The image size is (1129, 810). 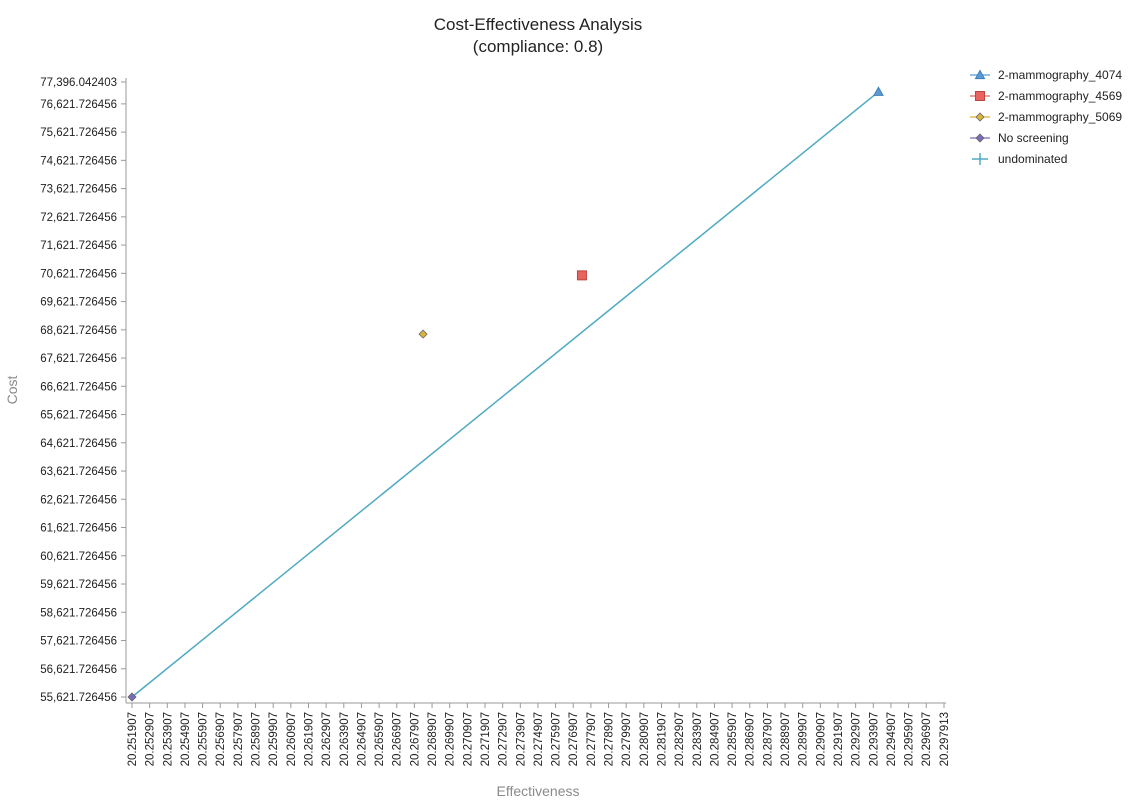 I want to click on x-tick-label: 20.270907, so click(x=468, y=739).